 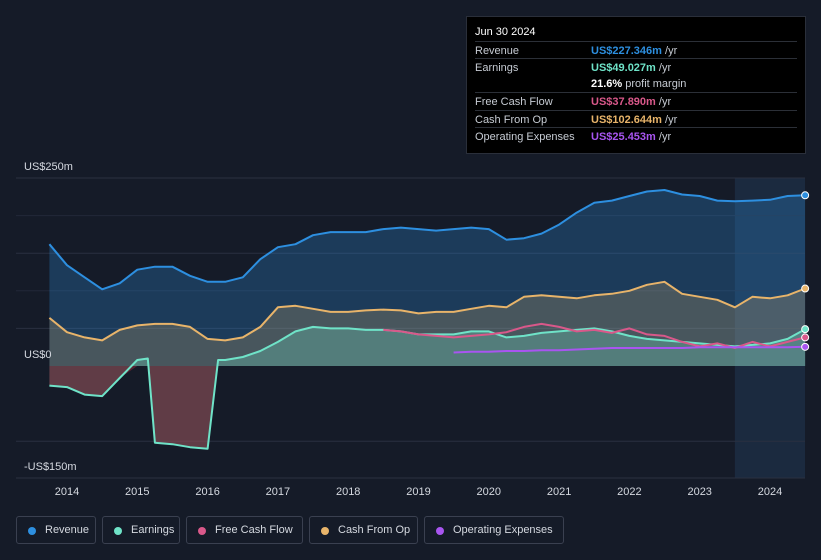 I want to click on legend-label: Revenue, so click(x=67, y=530).